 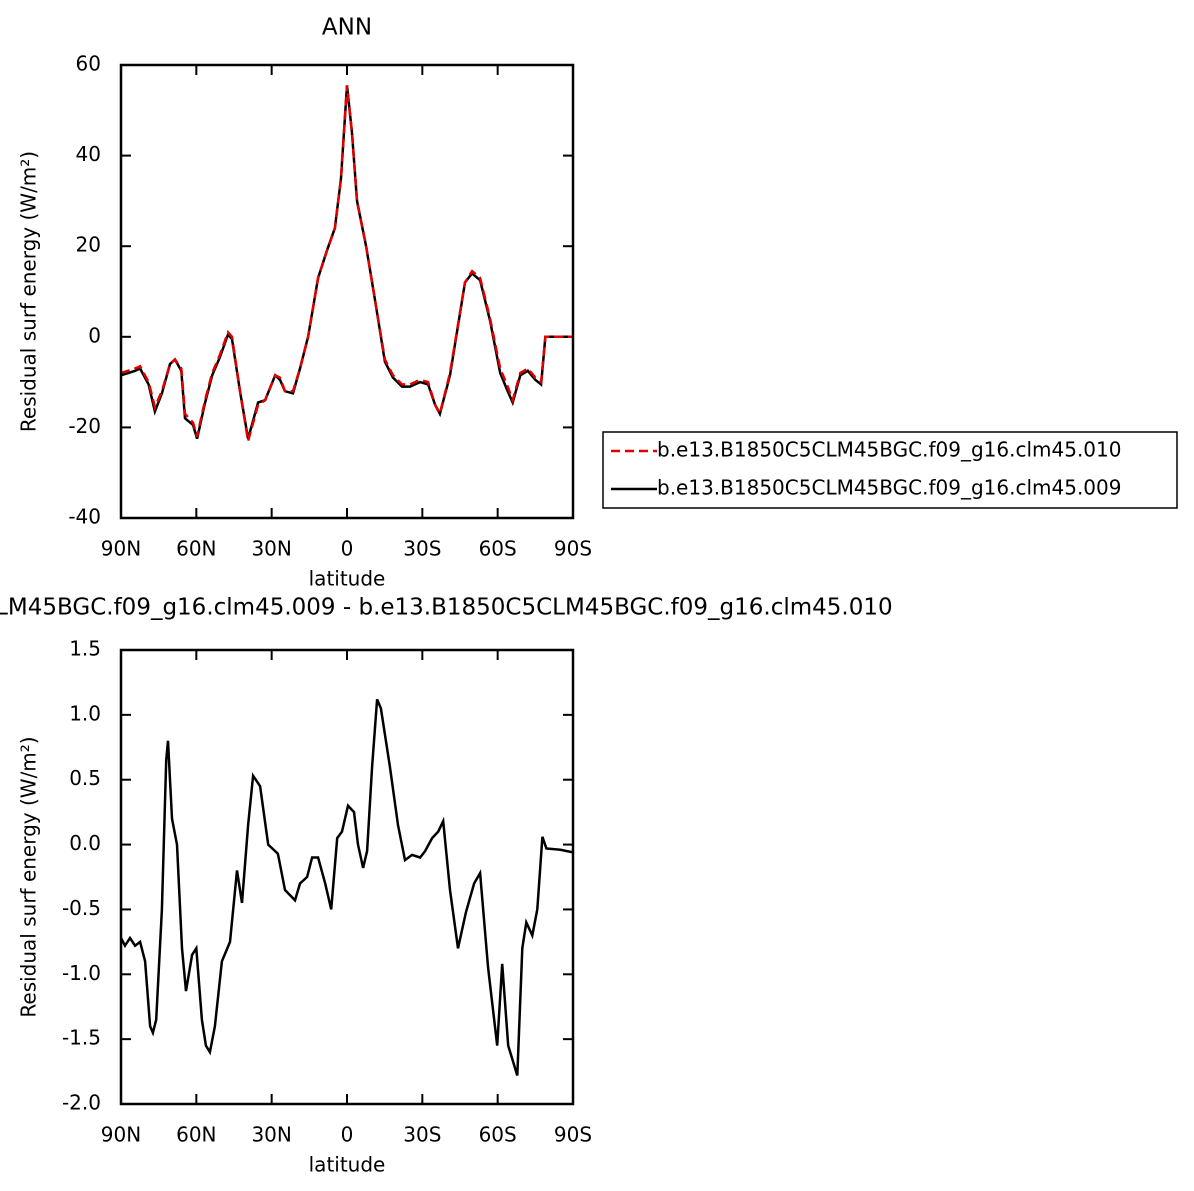 What do you see at coordinates (85, 649) in the screenshot?
I see `y-tick-label: 1.5` at bounding box center [85, 649].